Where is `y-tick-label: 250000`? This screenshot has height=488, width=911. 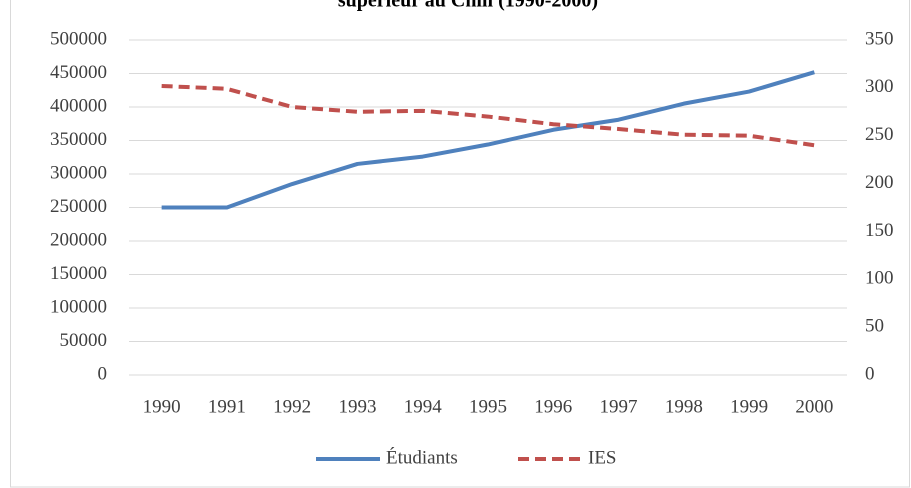 y-tick-label: 250000 is located at coordinates (78, 206).